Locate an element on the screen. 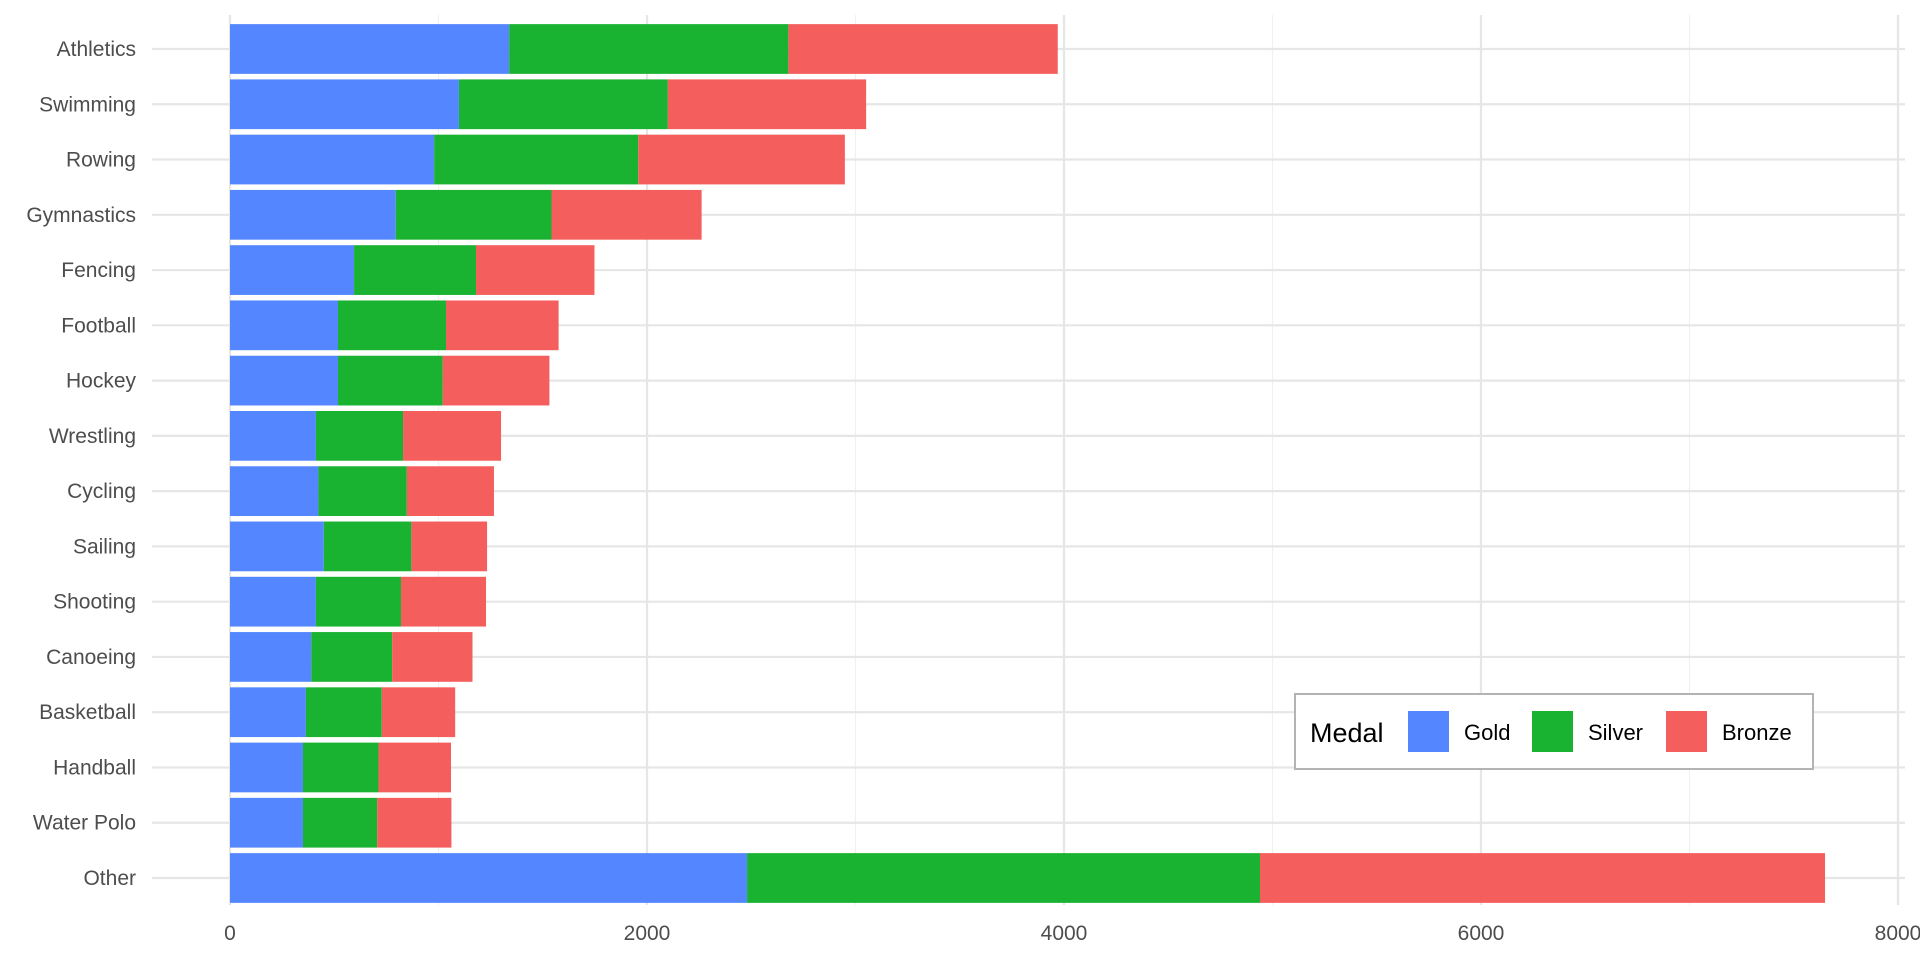 This screenshot has height=960, width=1920. category-label: Football is located at coordinates (98, 325).